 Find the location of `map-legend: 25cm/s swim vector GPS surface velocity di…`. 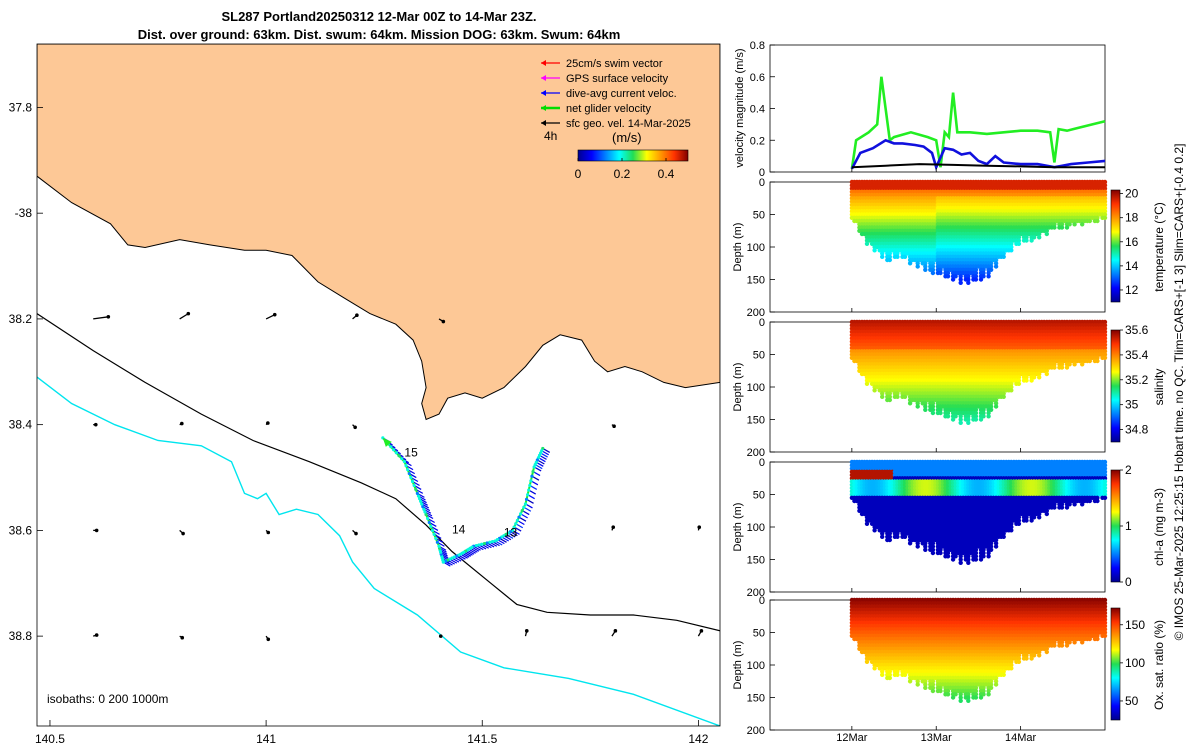

map-legend: 25cm/s swim vector GPS surface velocity di… is located at coordinates (616, 119).